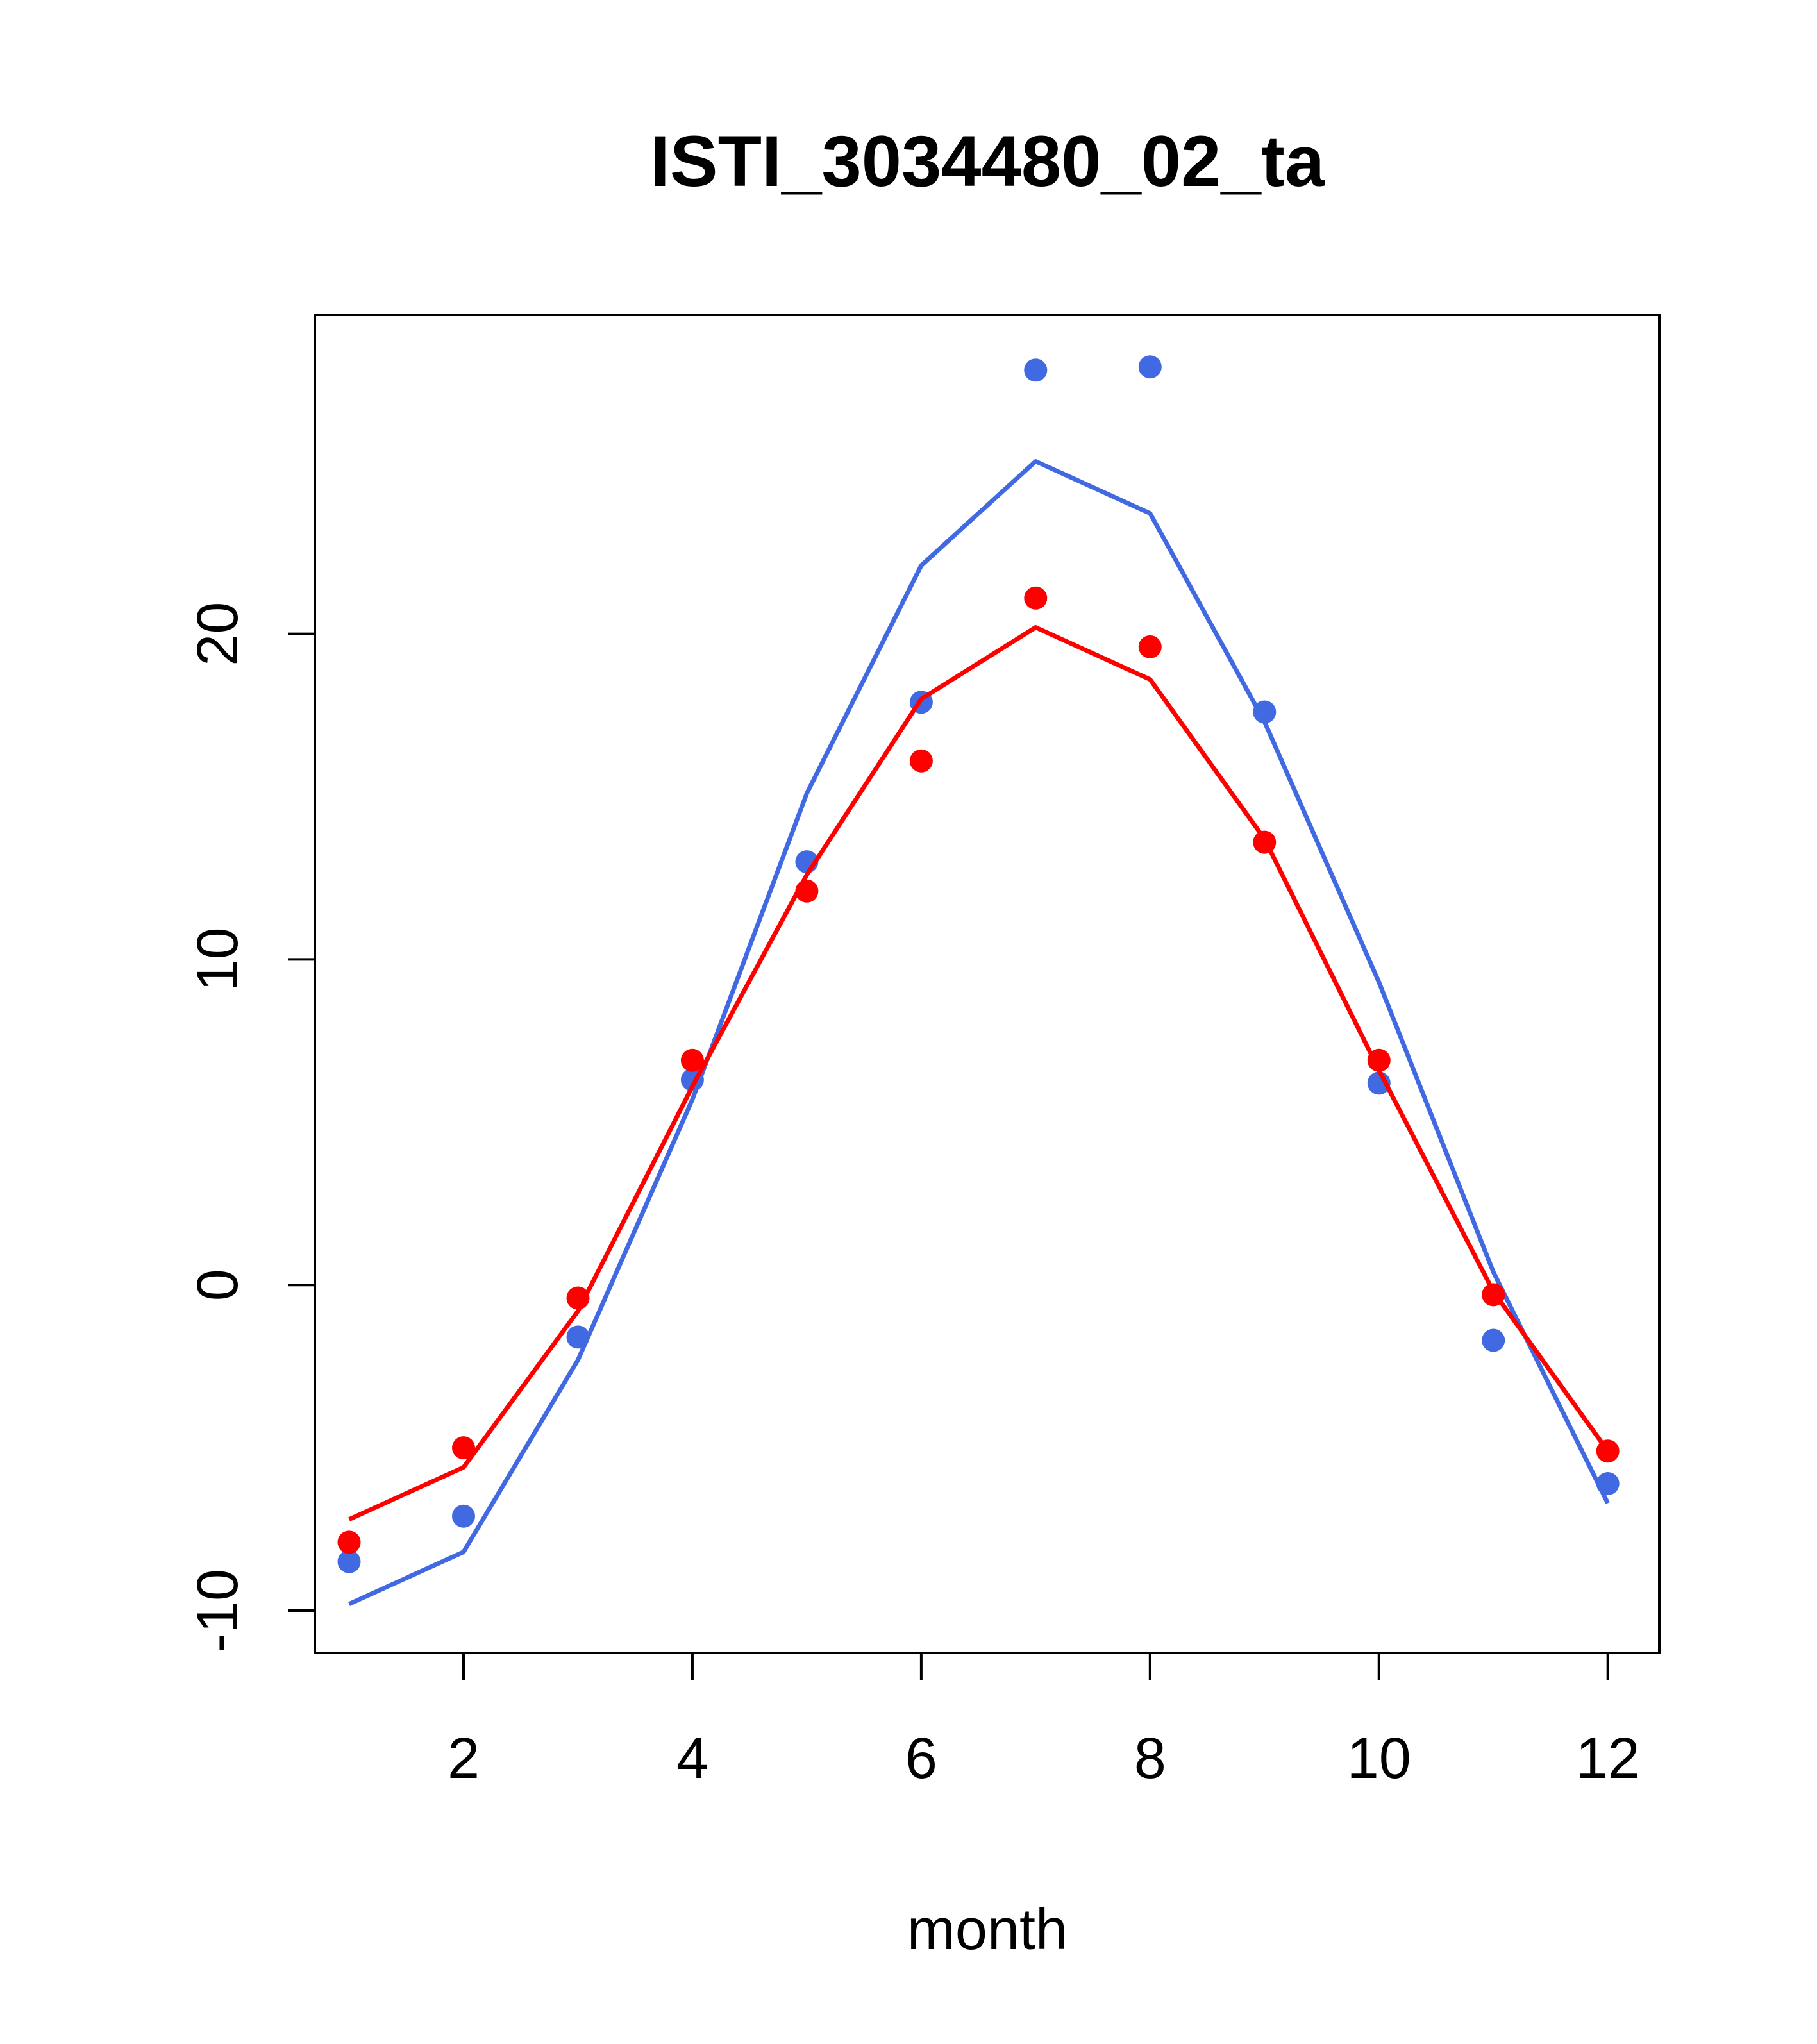  I want to click on x-tick-label: 4, so click(692, 1759).